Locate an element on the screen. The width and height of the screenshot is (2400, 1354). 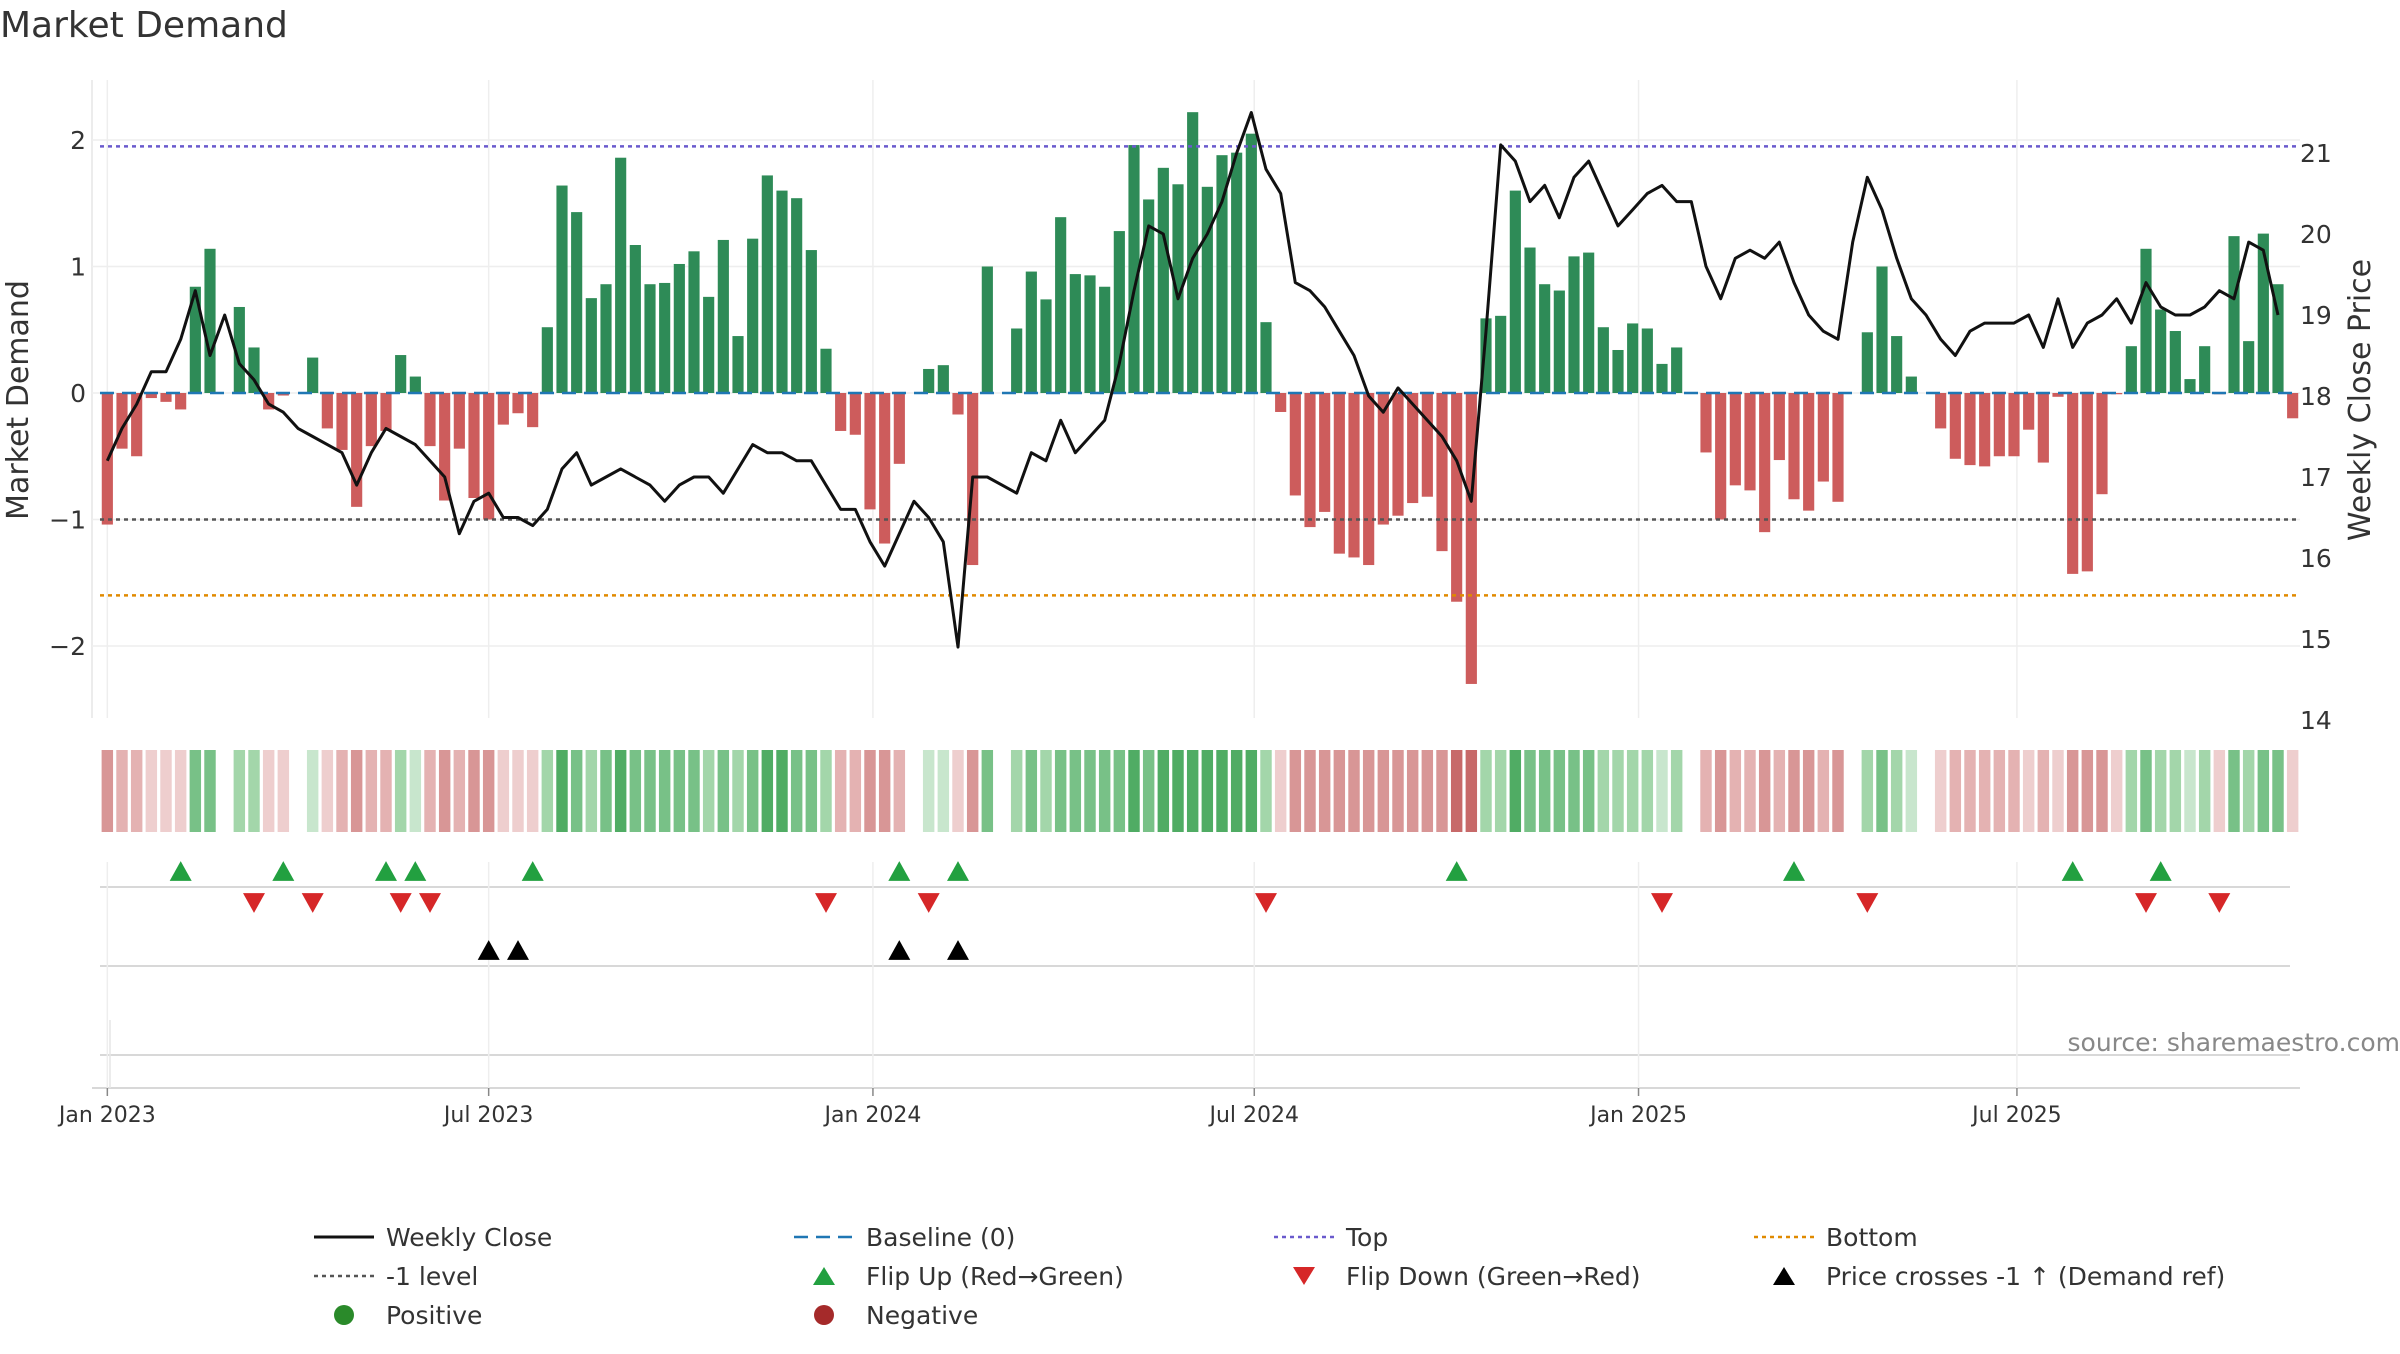
legend-label: Flip Down (Green→Red) is located at coordinates (1493, 1276).